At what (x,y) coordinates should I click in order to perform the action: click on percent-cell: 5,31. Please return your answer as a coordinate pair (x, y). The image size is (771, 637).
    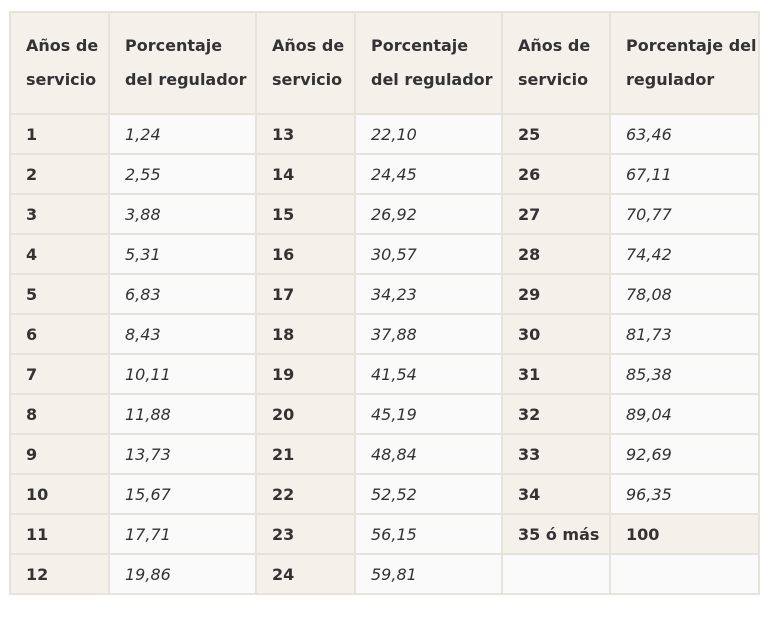
    Looking at the image, I should click on (182, 254).